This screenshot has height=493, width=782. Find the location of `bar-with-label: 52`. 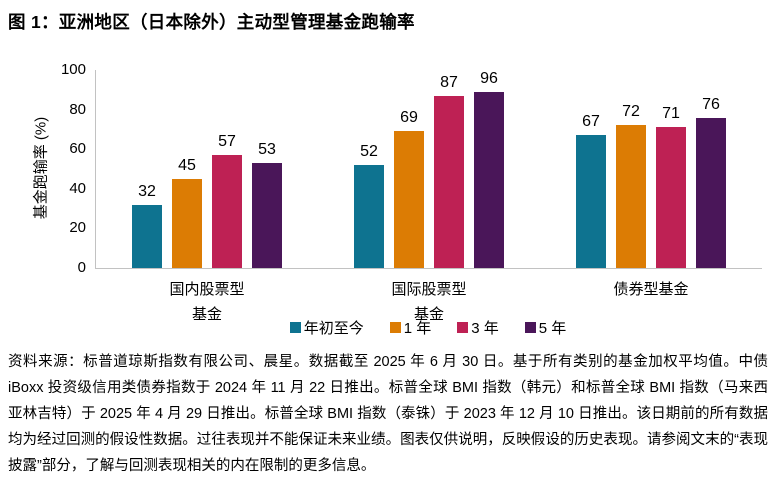

bar-with-label: 52 is located at coordinates (369, 169).